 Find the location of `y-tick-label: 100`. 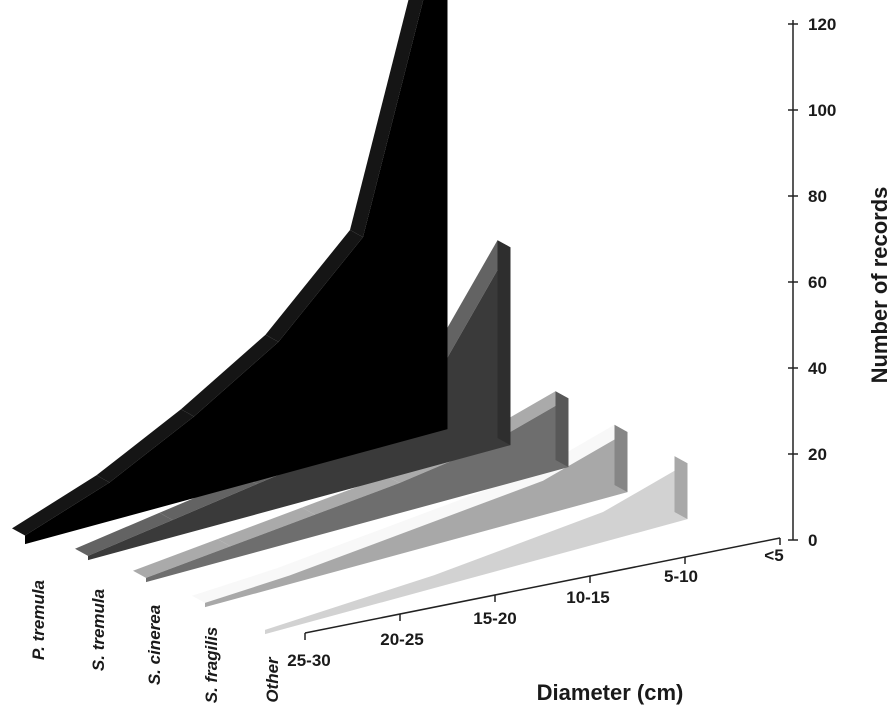

y-tick-label: 100 is located at coordinates (822, 110).